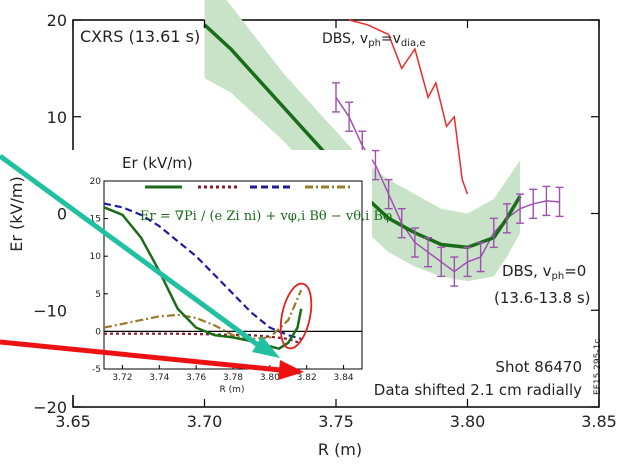 The height and width of the screenshot is (466, 617). Describe the element at coordinates (203, 315) in the screenshot. I see `inset-vtheta-line` at that location.